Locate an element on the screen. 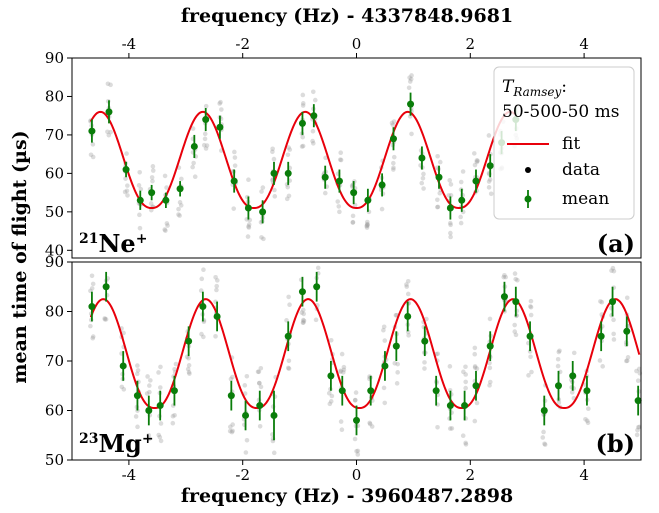 The image size is (659, 513). x-tick-top-label: -2 is located at coordinates (242, 44).